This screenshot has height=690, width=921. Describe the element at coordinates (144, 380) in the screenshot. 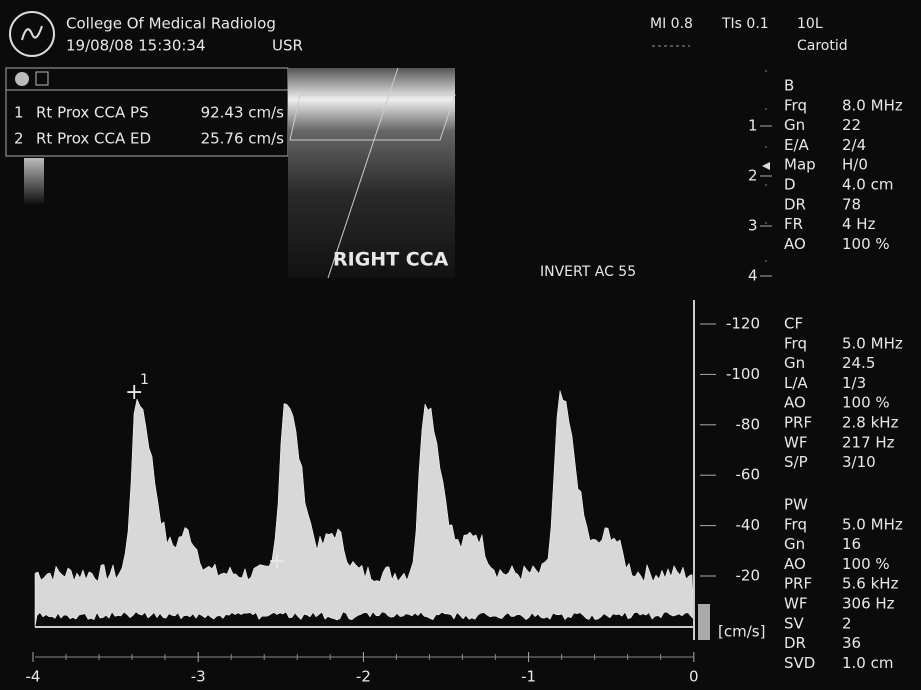

I see `caliper-label: 1` at that location.